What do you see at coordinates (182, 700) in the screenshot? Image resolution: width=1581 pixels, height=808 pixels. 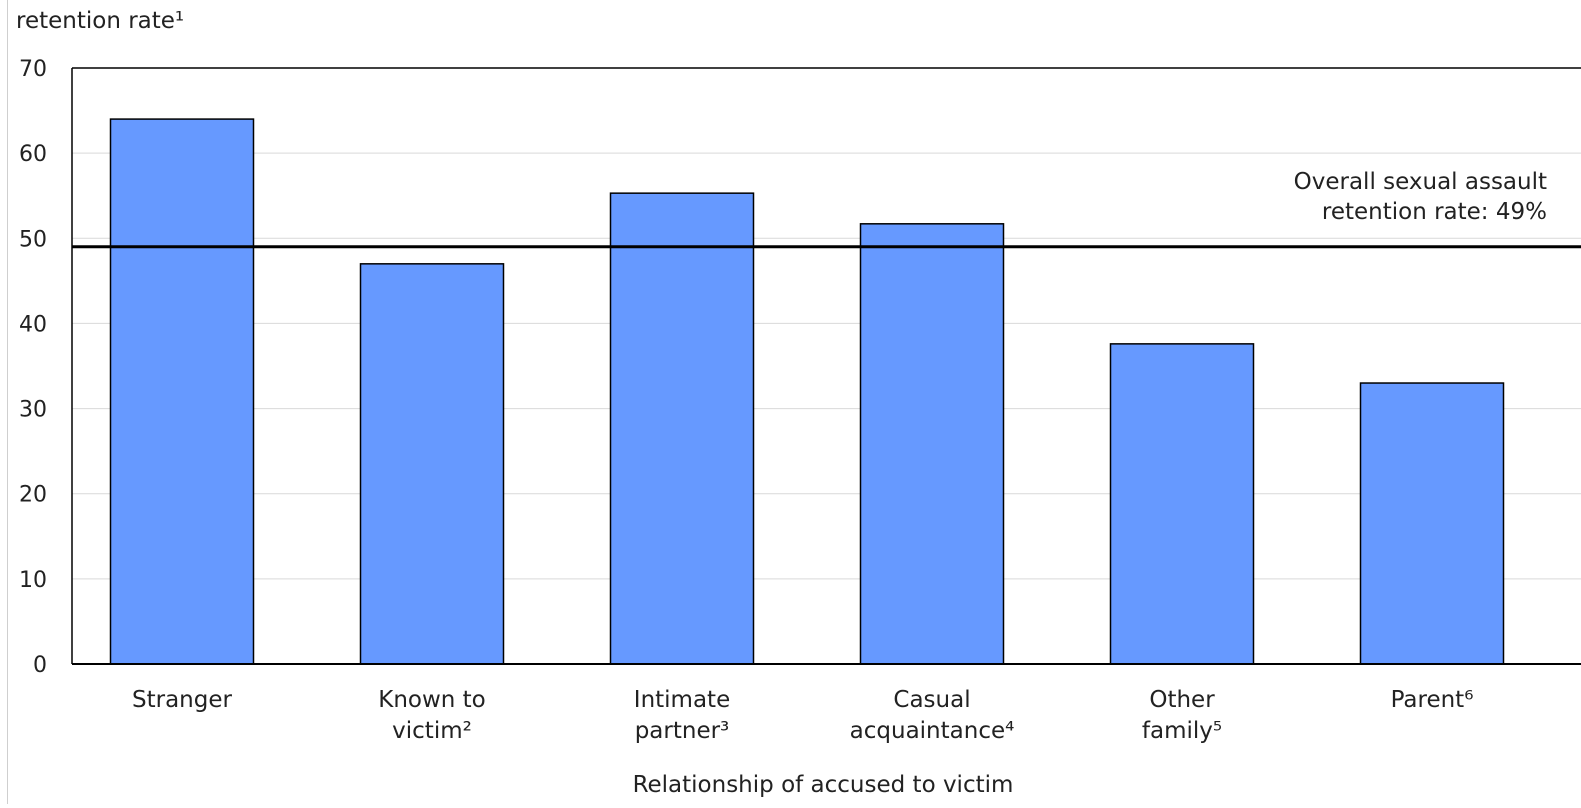 I see `x-tick-label: Stranger` at bounding box center [182, 700].